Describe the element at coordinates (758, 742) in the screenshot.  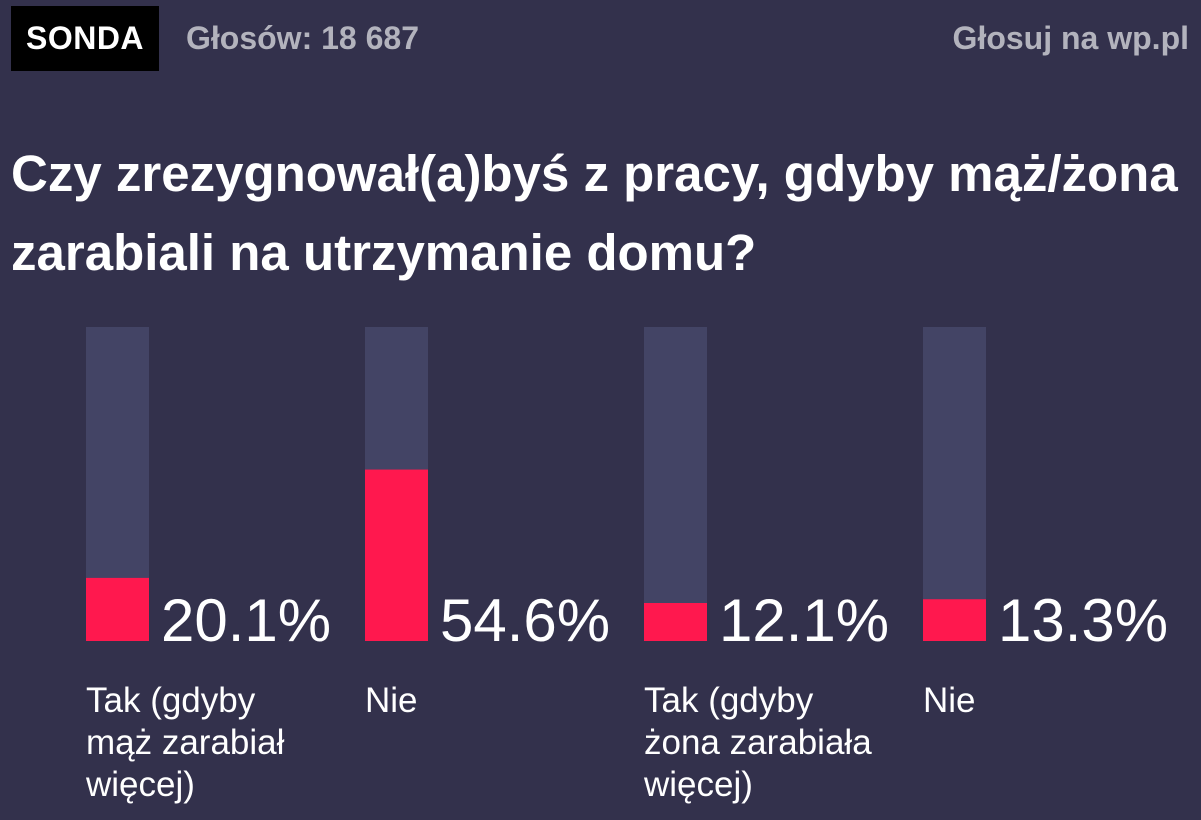
I see `bar-label-tak-zona: Tak (gdyby żona zarabiała więcej)` at that location.